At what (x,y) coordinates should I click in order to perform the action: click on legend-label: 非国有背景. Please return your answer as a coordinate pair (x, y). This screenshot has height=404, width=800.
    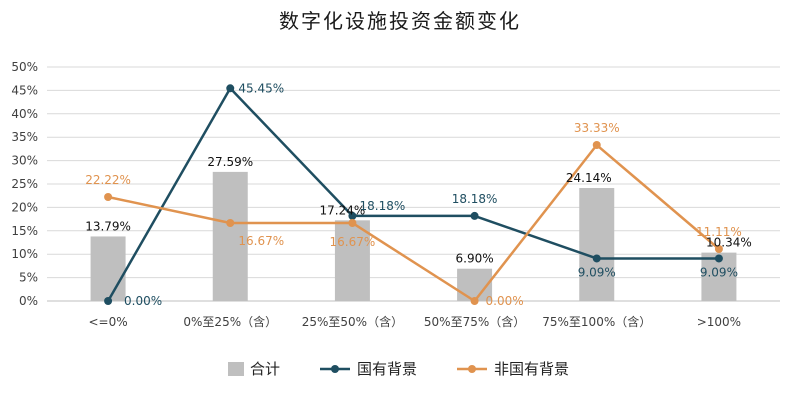
    Looking at the image, I should click on (531, 369).